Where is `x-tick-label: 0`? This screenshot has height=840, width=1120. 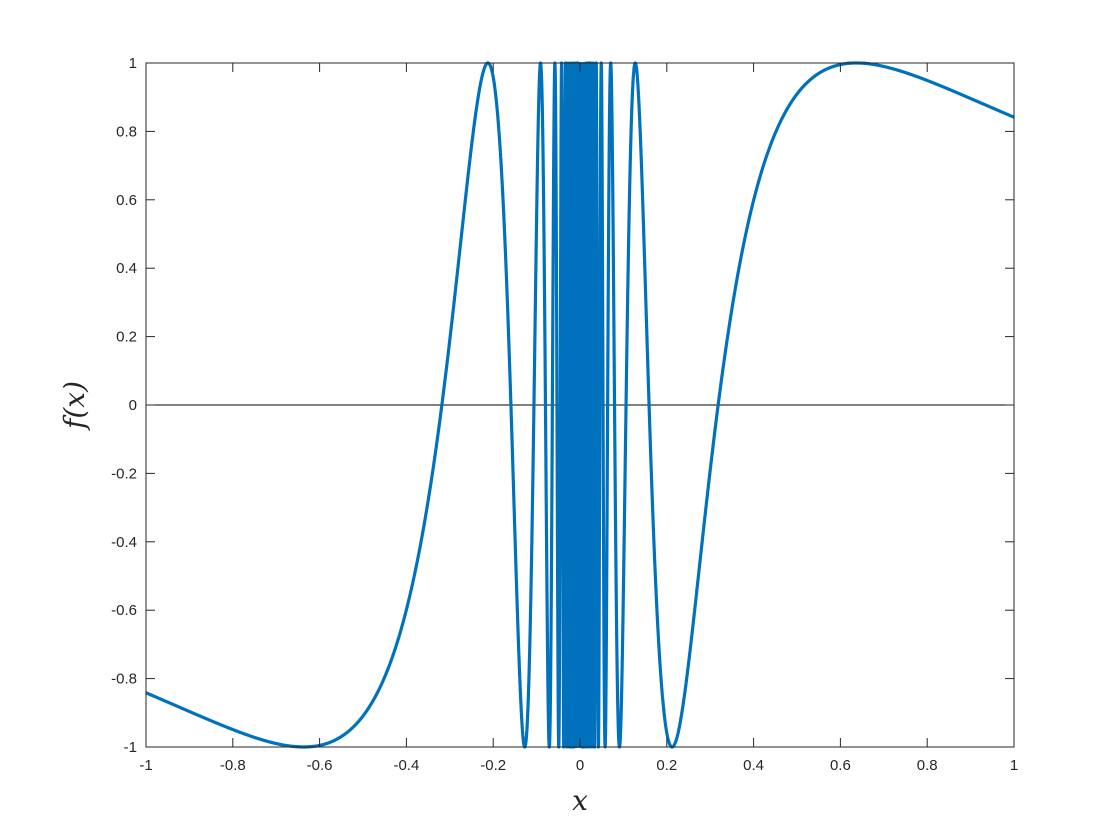 x-tick-label: 0 is located at coordinates (580, 765).